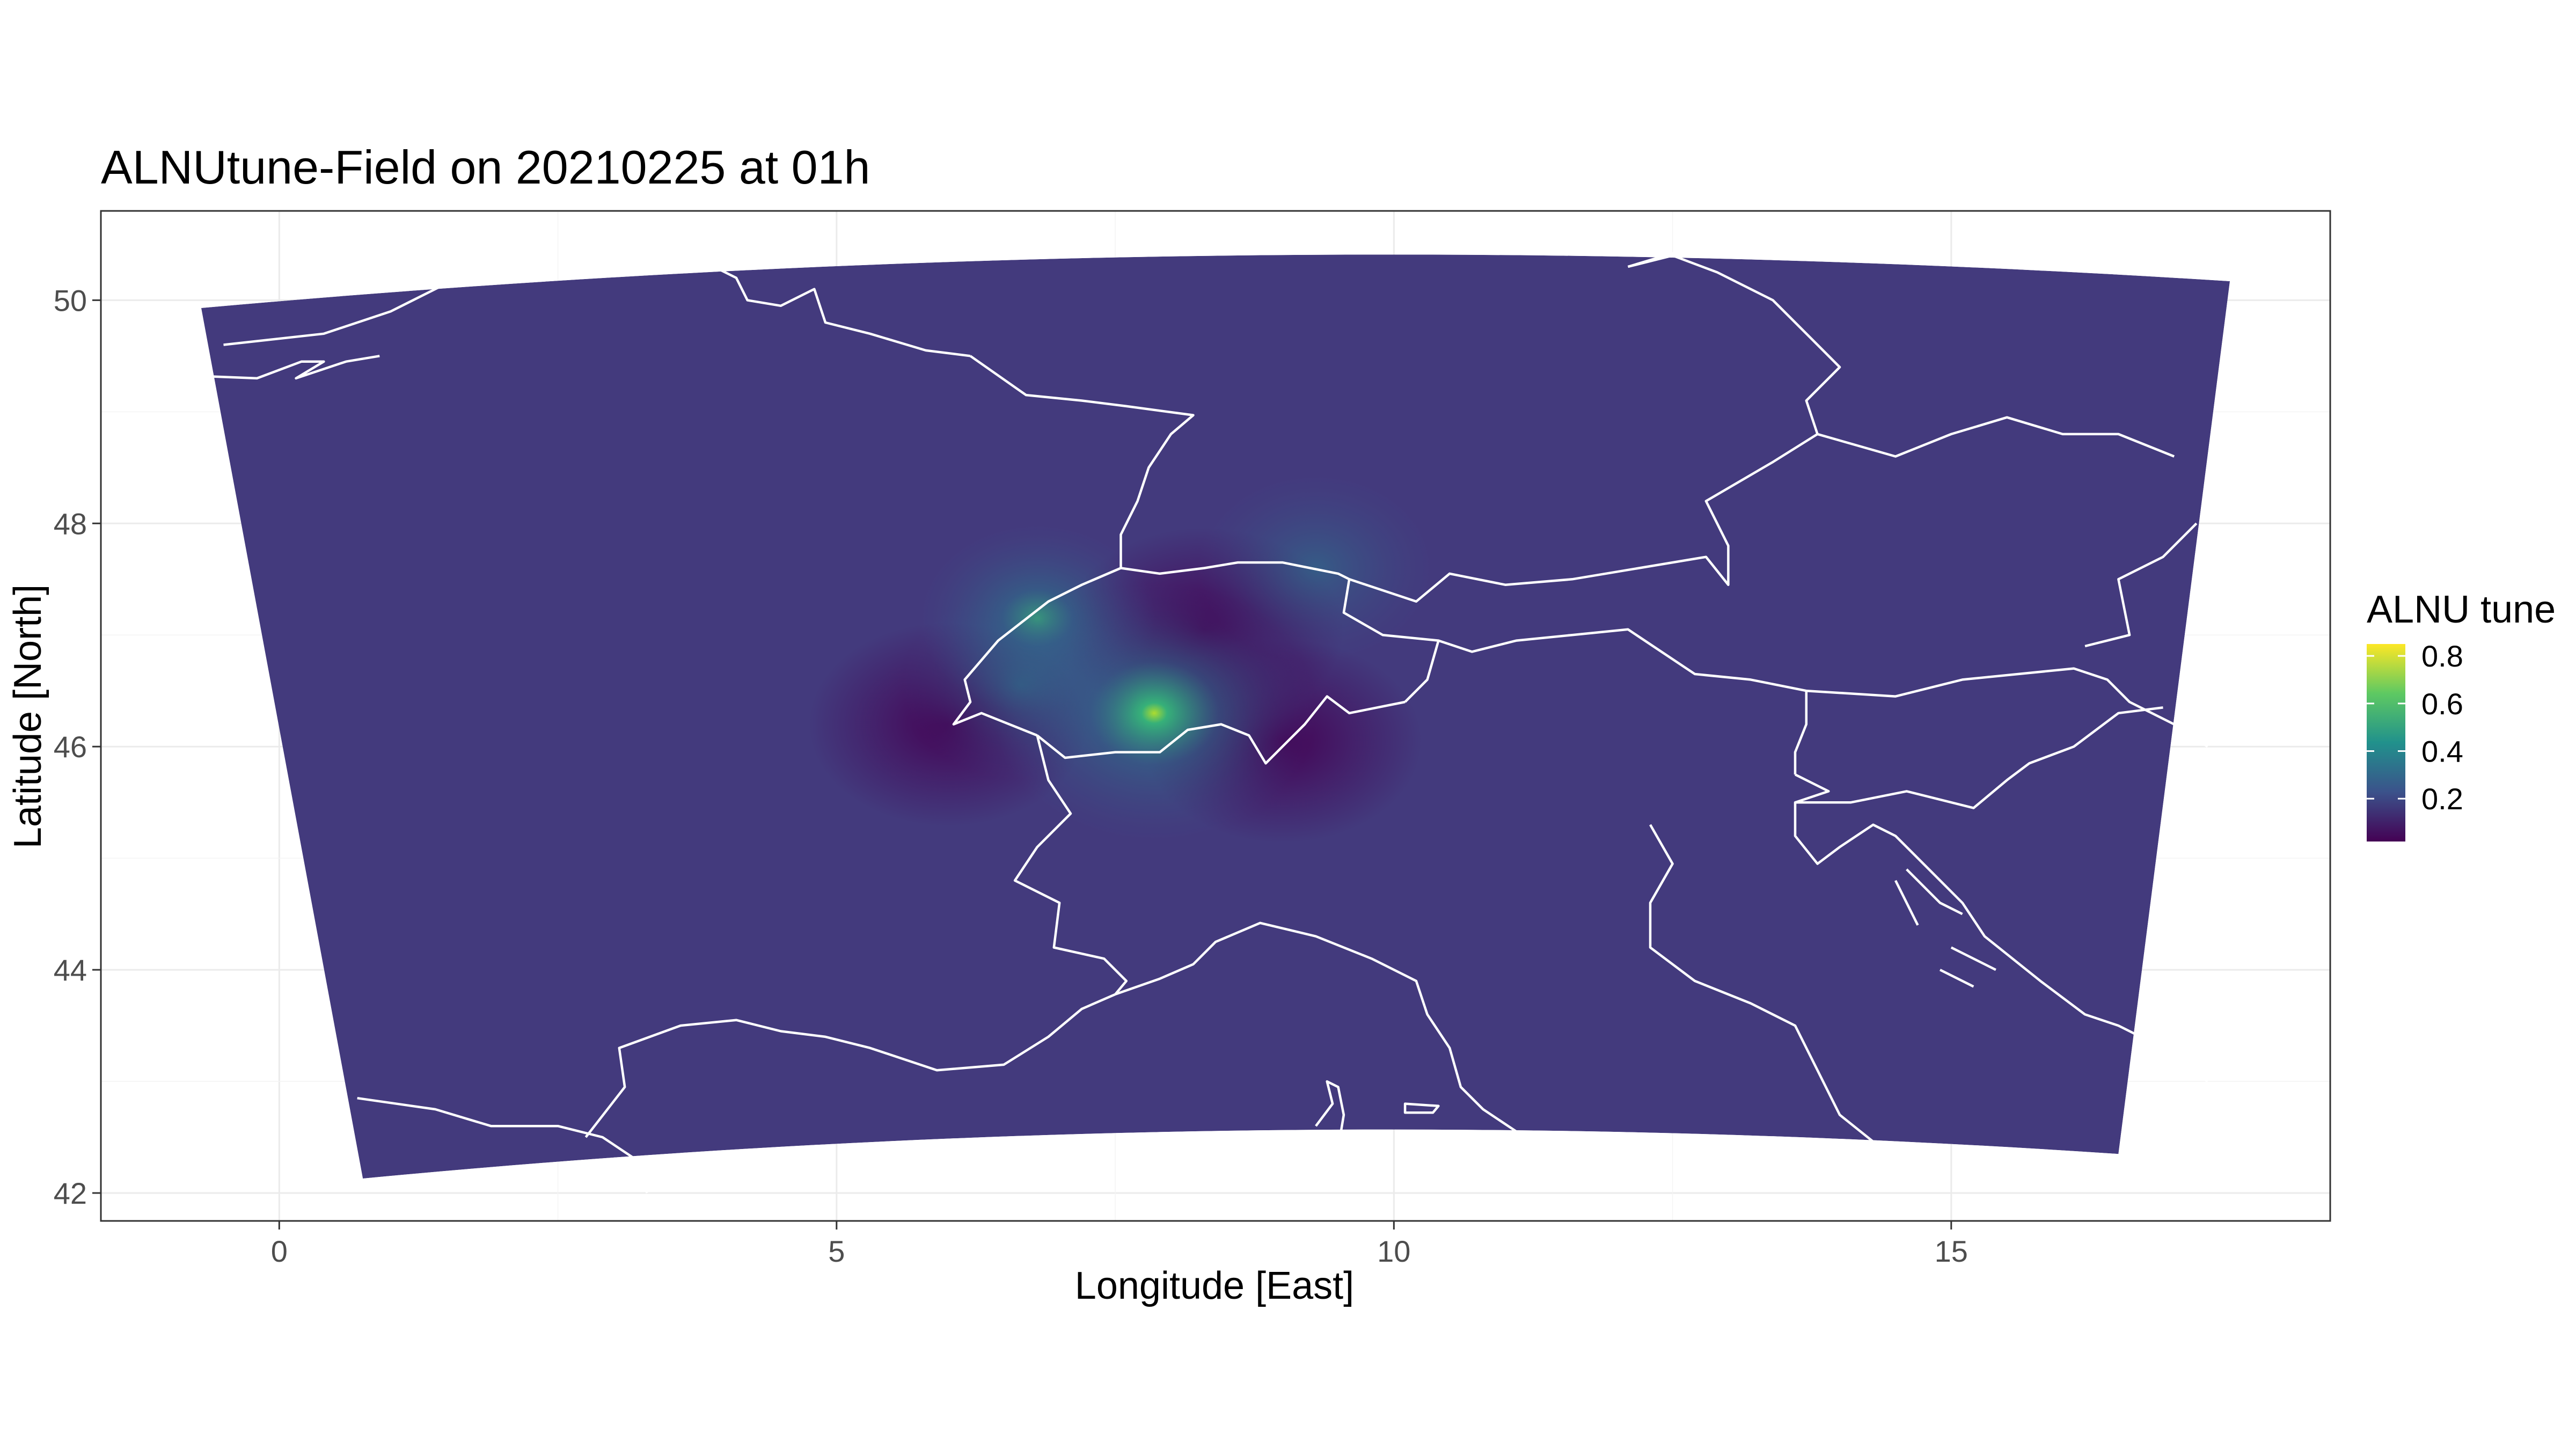  What do you see at coordinates (1901, 356) in the screenshot?
I see `czech-border` at bounding box center [1901, 356].